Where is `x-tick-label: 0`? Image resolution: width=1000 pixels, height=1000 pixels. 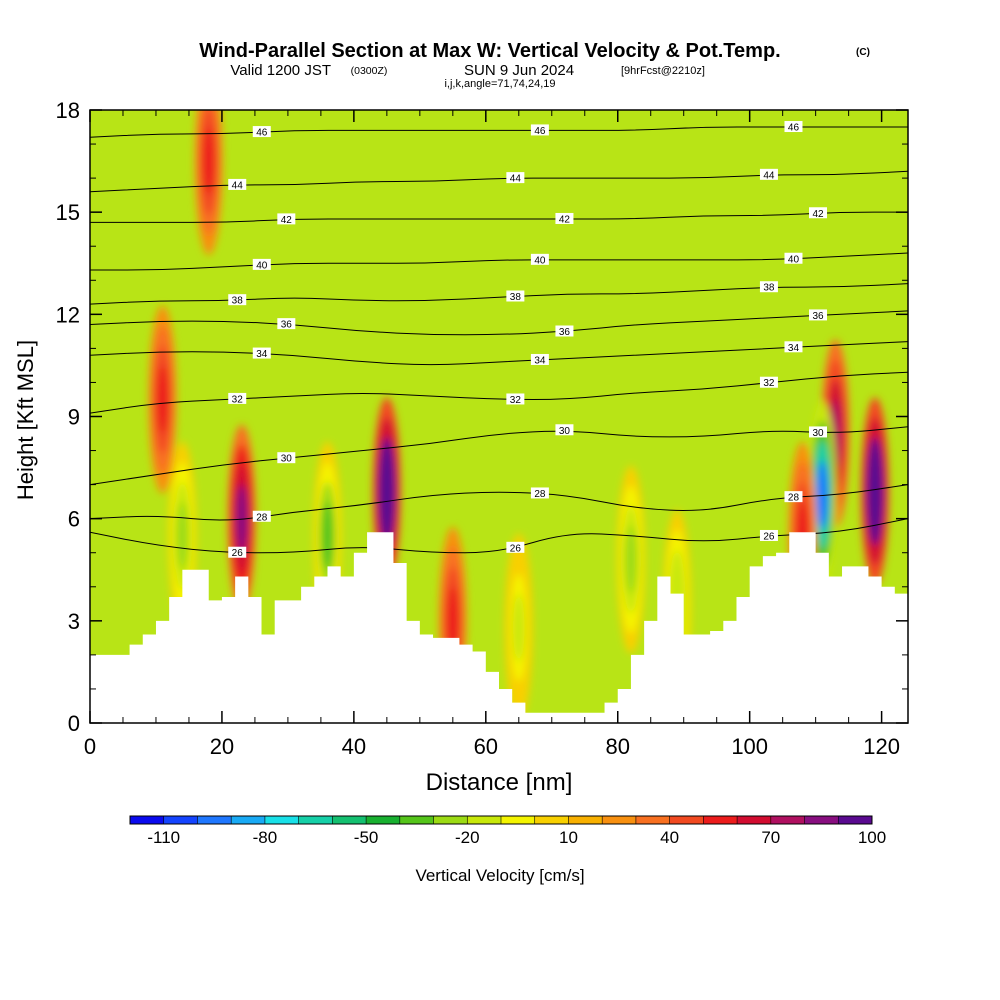
x-tick-label: 0 is located at coordinates (90, 746).